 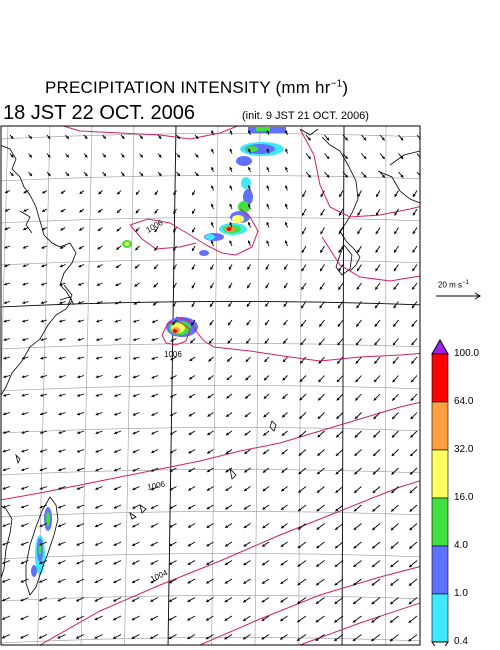 I want to click on wind-scale-label: 20 m s−1, so click(x=453, y=285).